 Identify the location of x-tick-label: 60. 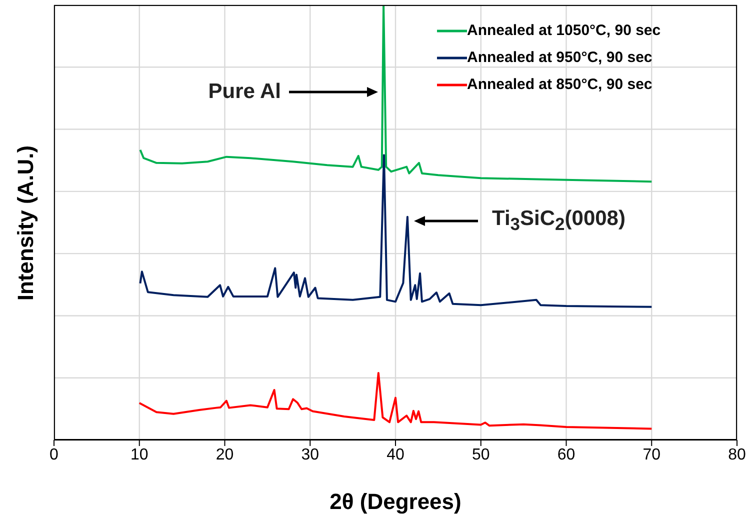
(566, 455).